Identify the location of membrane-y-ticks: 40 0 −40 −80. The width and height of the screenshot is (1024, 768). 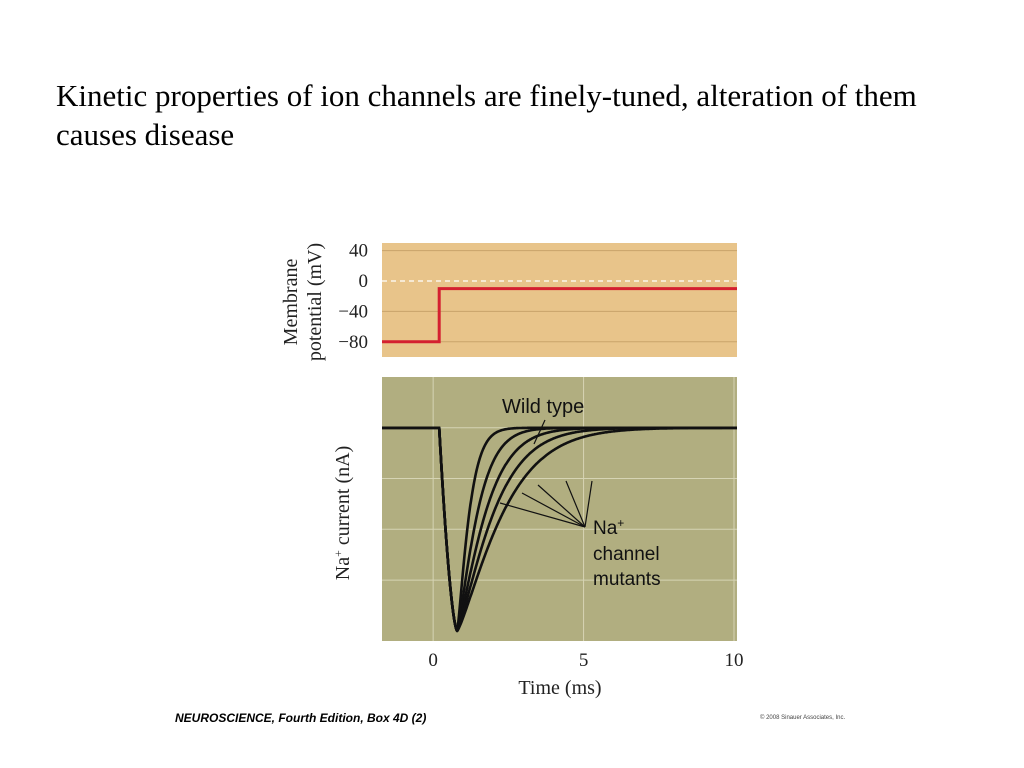
(353, 297).